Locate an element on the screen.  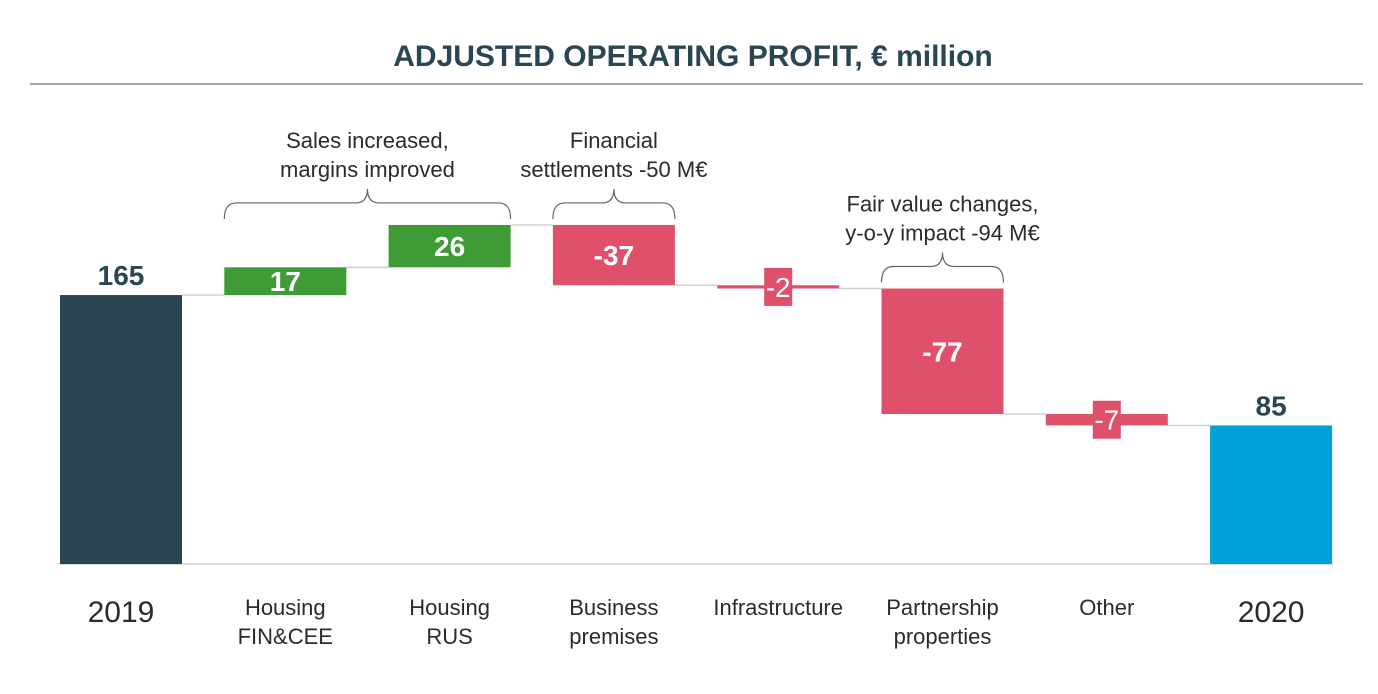
value-label: 26 is located at coordinates (449, 246).